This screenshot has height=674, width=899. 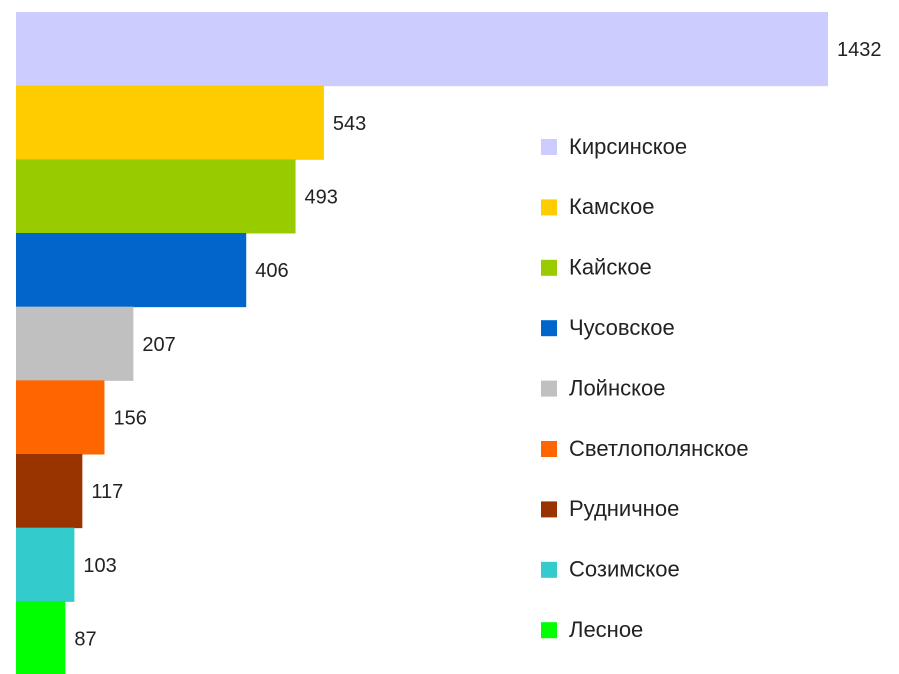 What do you see at coordinates (271, 271) in the screenshot?
I see `value-label: 406` at bounding box center [271, 271].